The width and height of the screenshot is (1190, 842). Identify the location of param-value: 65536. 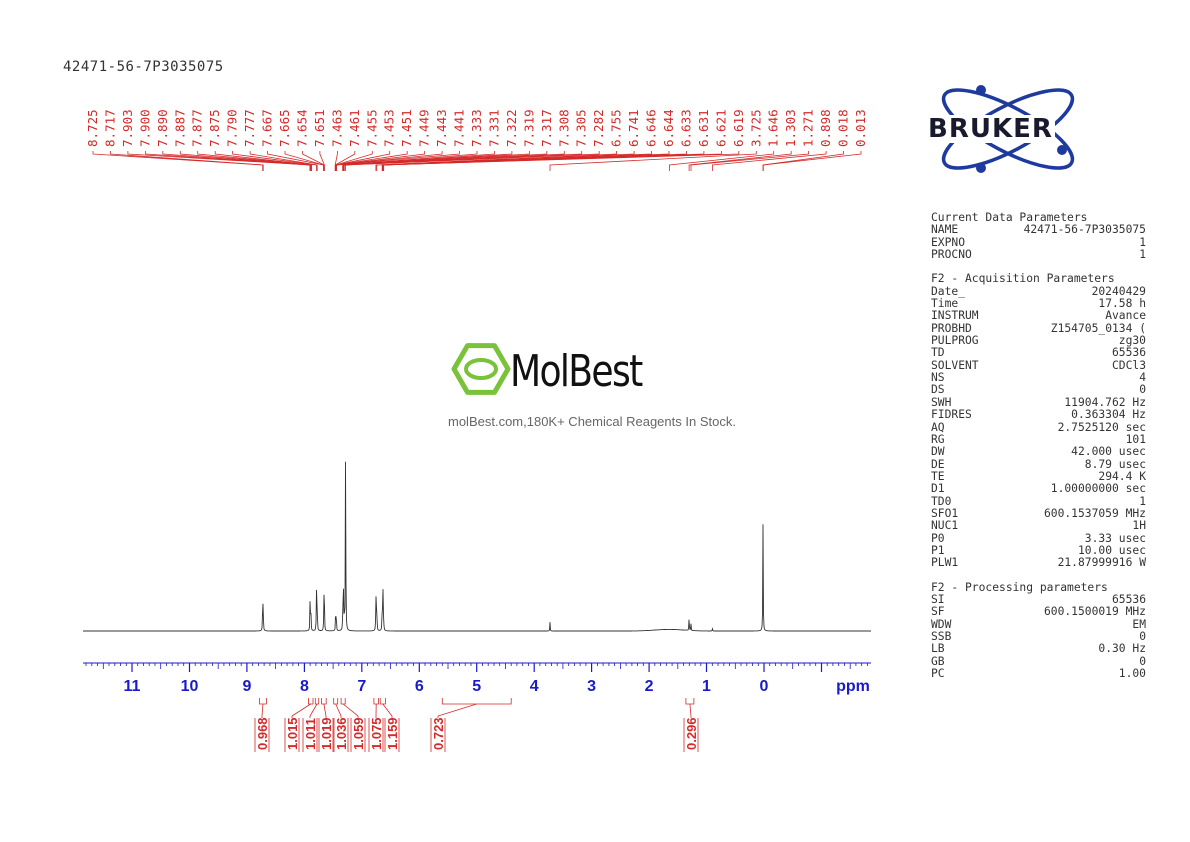
(1128, 599).